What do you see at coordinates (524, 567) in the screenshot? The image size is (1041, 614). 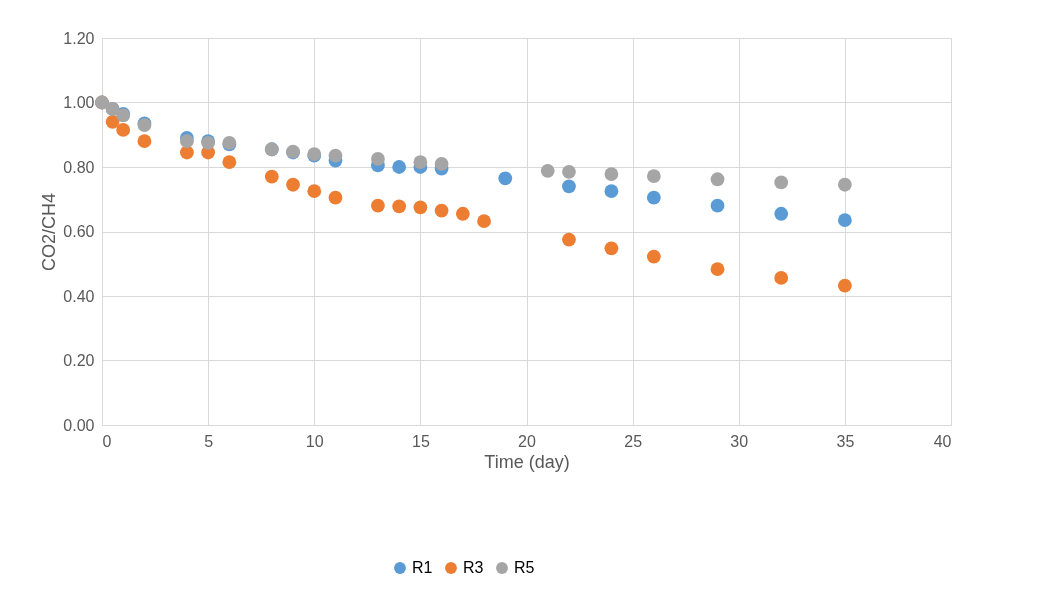 I see `legend-label: R5` at bounding box center [524, 567].